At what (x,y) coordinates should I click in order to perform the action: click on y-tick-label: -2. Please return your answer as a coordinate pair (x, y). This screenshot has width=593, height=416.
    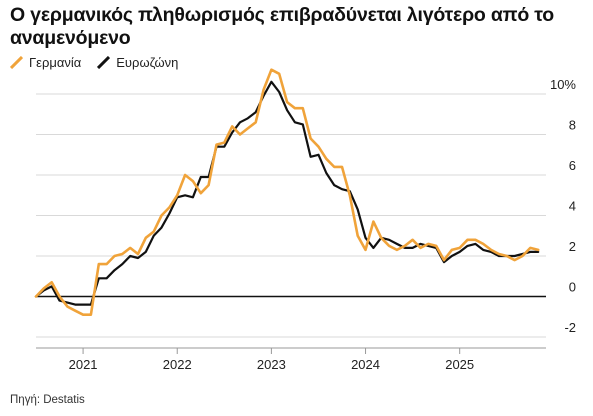
    Looking at the image, I should click on (570, 327).